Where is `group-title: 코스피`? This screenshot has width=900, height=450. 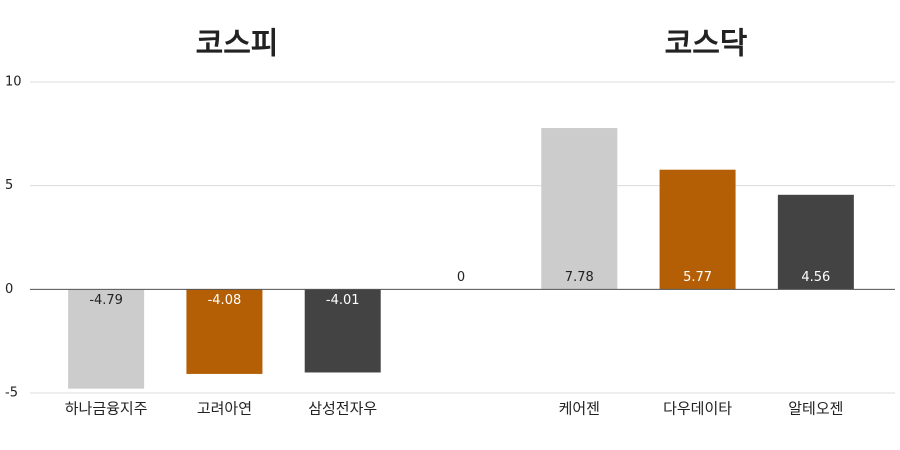 group-title: 코스피 is located at coordinates (237, 44).